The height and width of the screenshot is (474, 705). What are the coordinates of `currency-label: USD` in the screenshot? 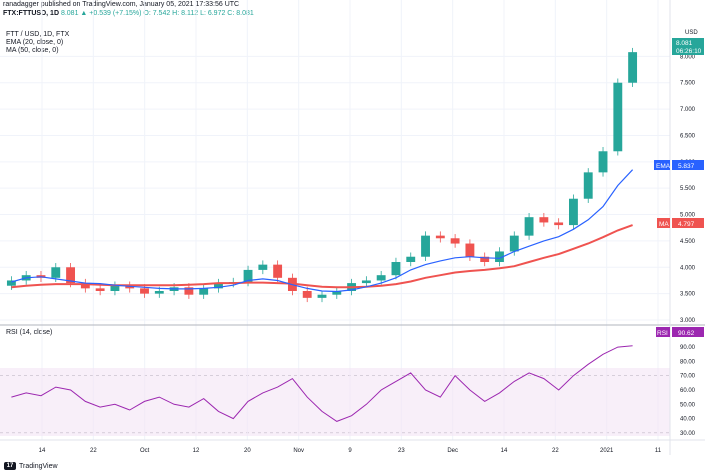 It's located at (691, 33).